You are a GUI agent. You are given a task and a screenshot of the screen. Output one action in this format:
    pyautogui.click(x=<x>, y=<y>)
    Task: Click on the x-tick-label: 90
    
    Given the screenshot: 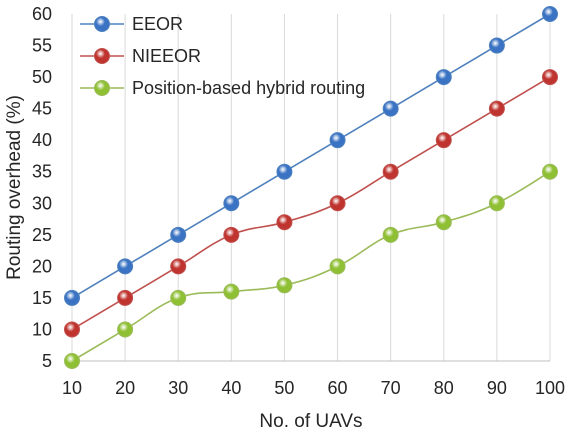 What is the action you would take?
    pyautogui.click(x=497, y=388)
    